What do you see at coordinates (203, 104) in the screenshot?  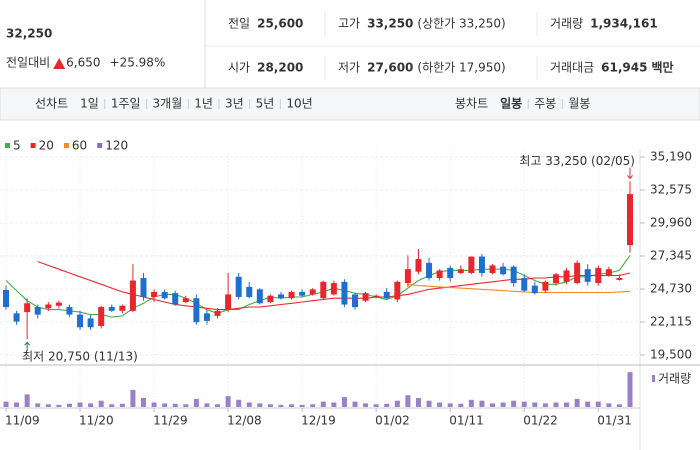 I see `range-tab: 1년` at bounding box center [203, 104].